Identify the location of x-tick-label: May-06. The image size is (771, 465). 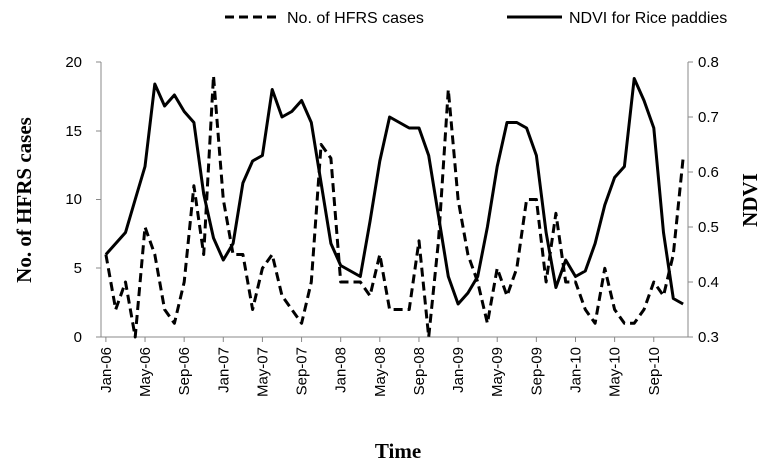
(145, 372).